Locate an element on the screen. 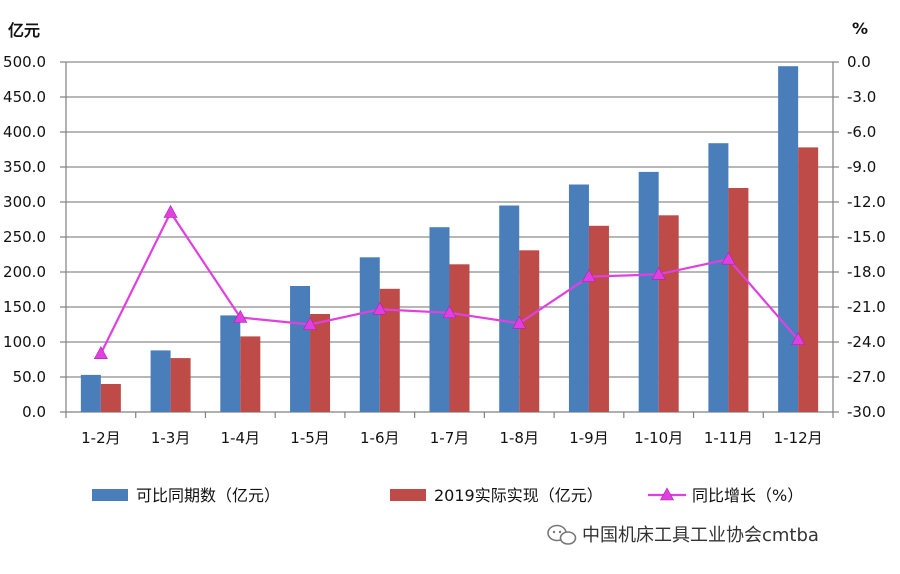 This screenshot has width=900, height=574. right-tick-label: -12.0 is located at coordinates (866, 202).